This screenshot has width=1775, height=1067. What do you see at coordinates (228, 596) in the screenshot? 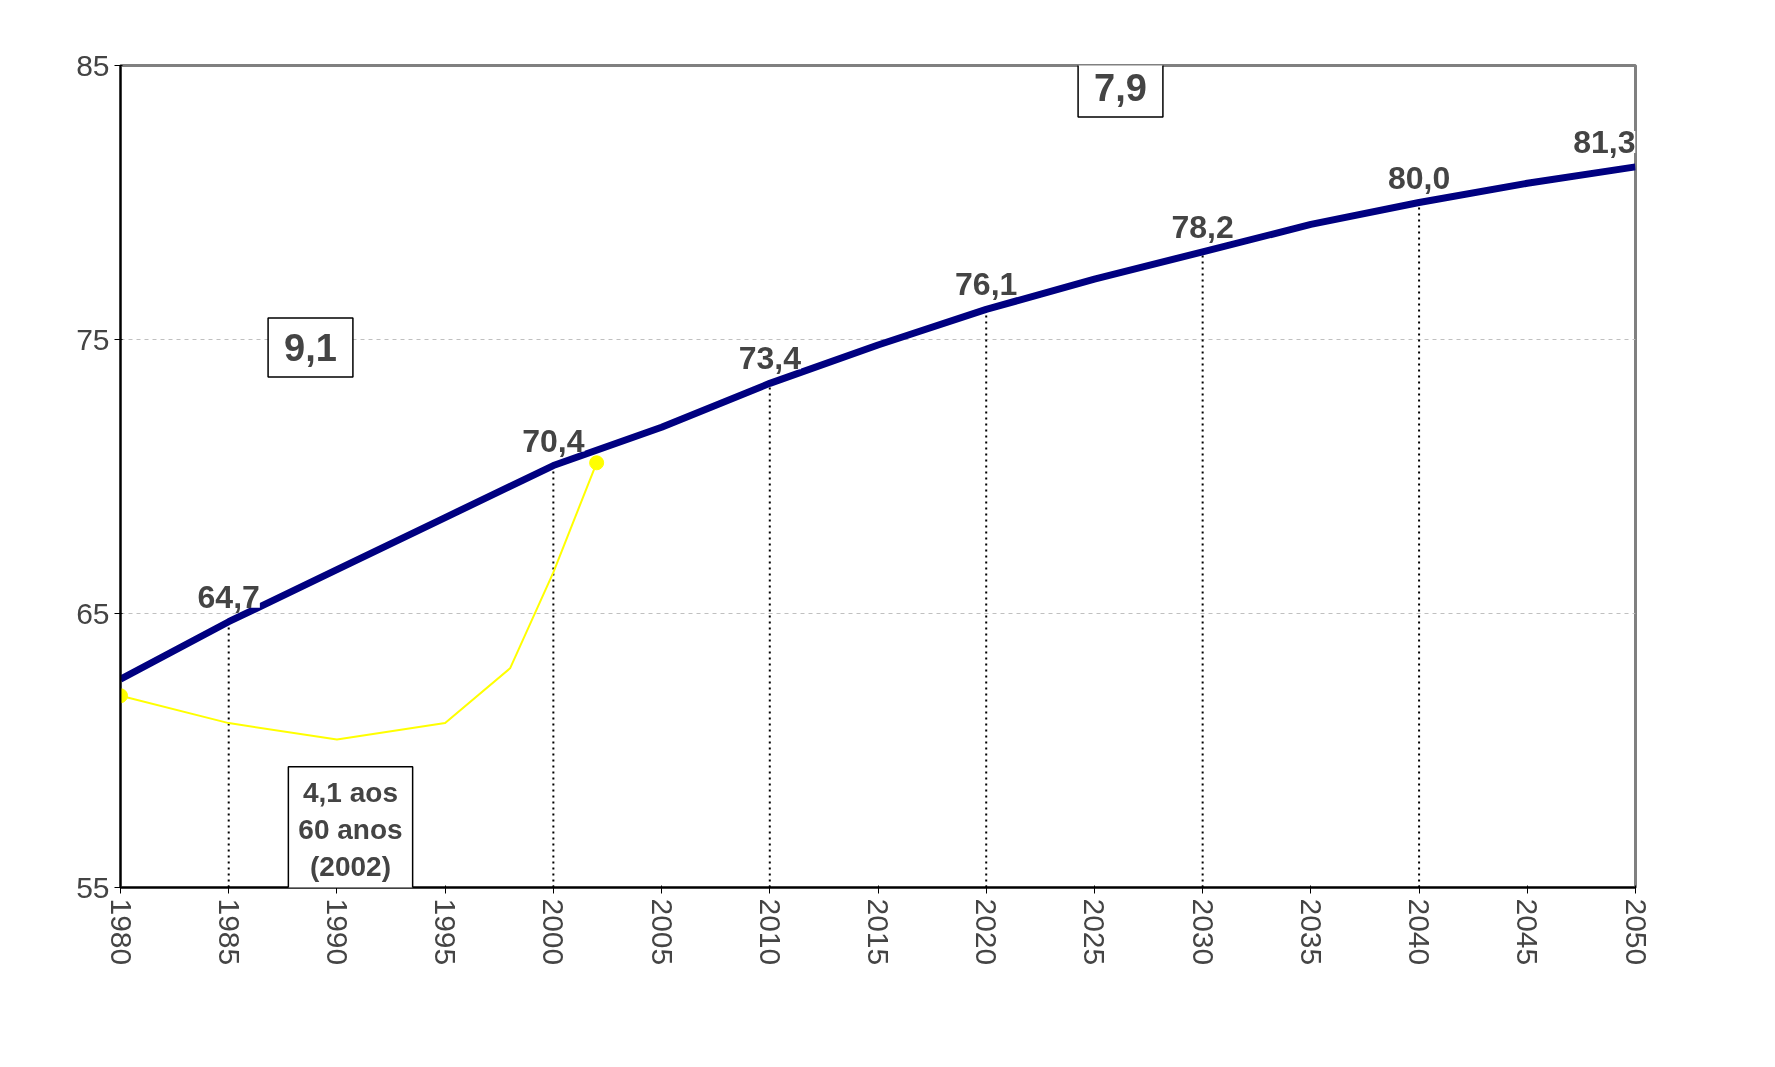
I see `data-label: 64,7` at bounding box center [228, 596].